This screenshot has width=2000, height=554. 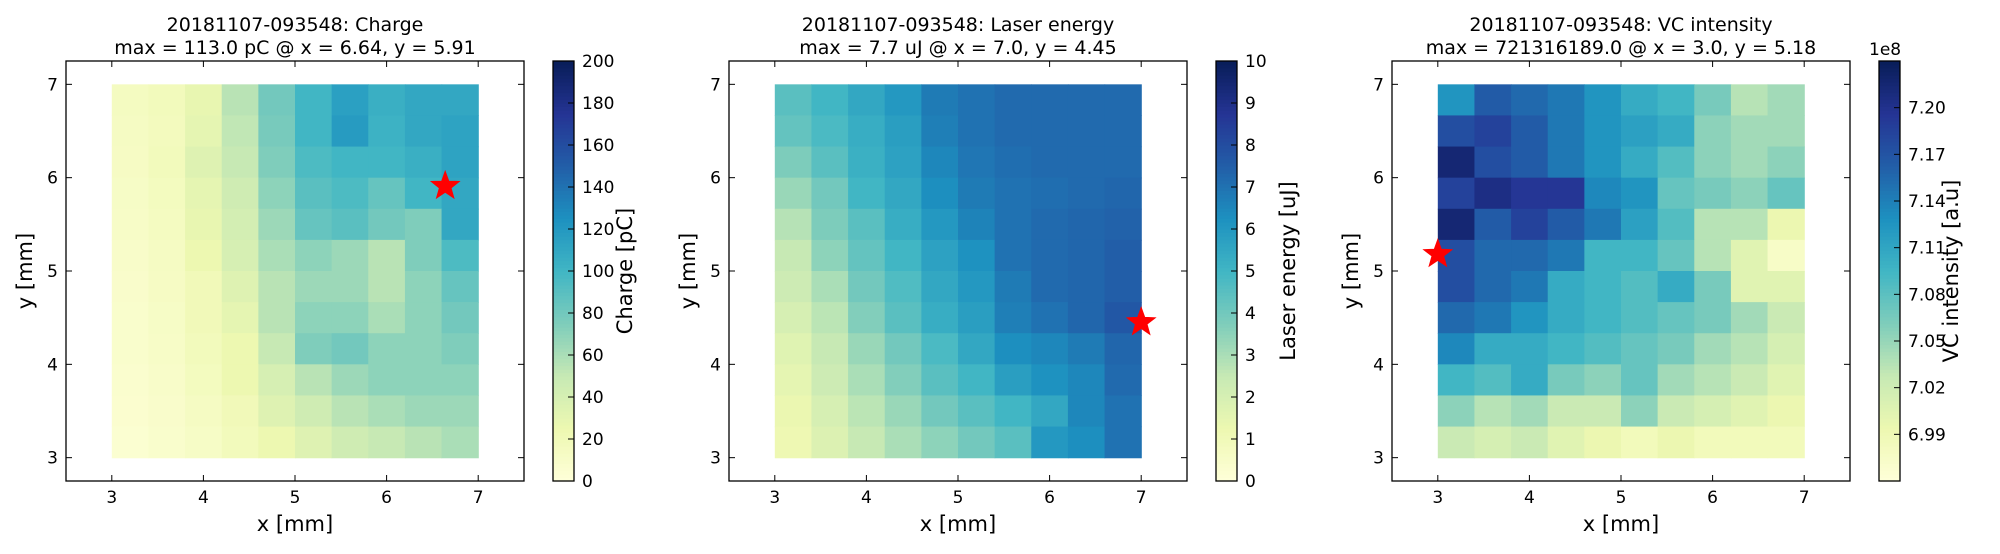 What do you see at coordinates (1250, 230) in the screenshot?
I see `colorbar-tick-label: 6` at bounding box center [1250, 230].